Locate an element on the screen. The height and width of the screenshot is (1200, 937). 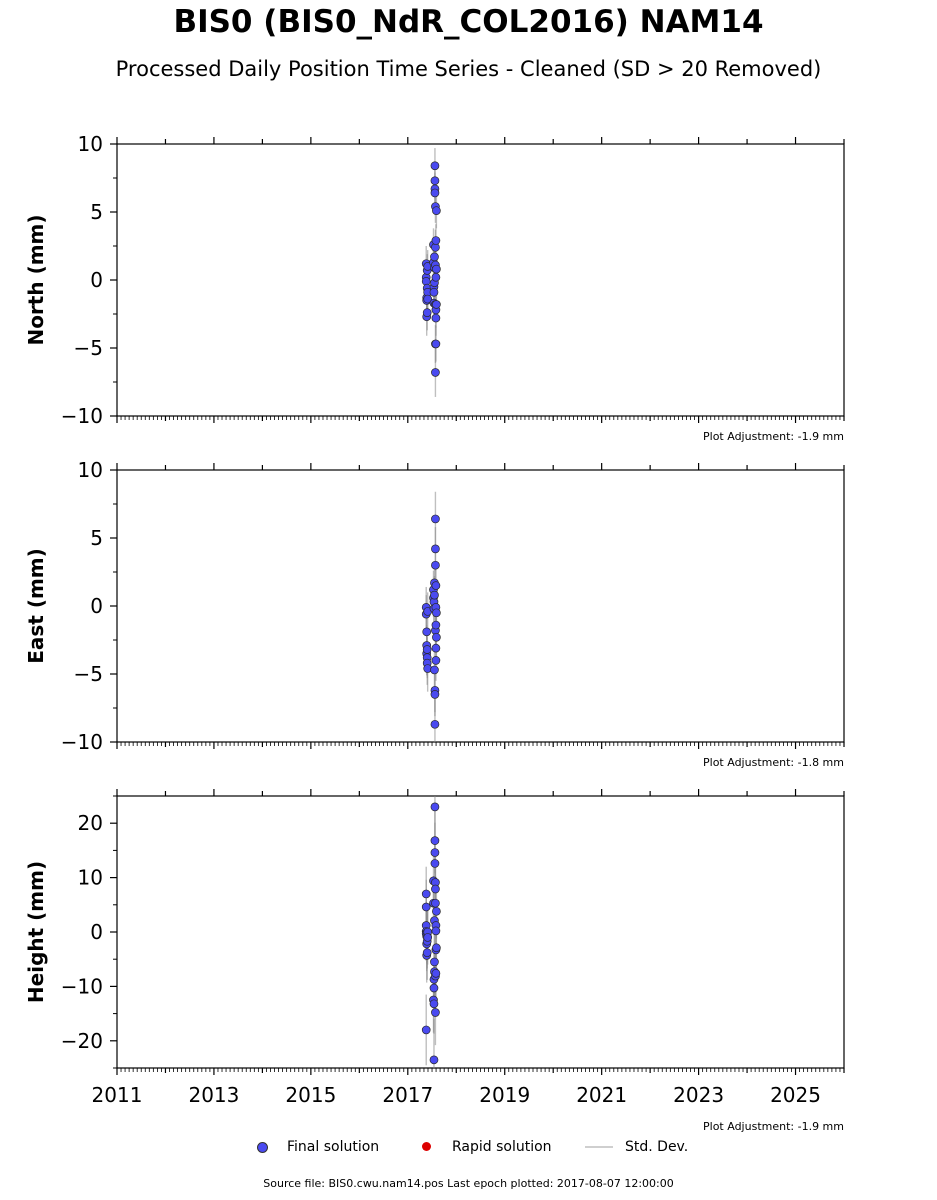
legend-final-label: Final solution is located at coordinates (333, 1147).